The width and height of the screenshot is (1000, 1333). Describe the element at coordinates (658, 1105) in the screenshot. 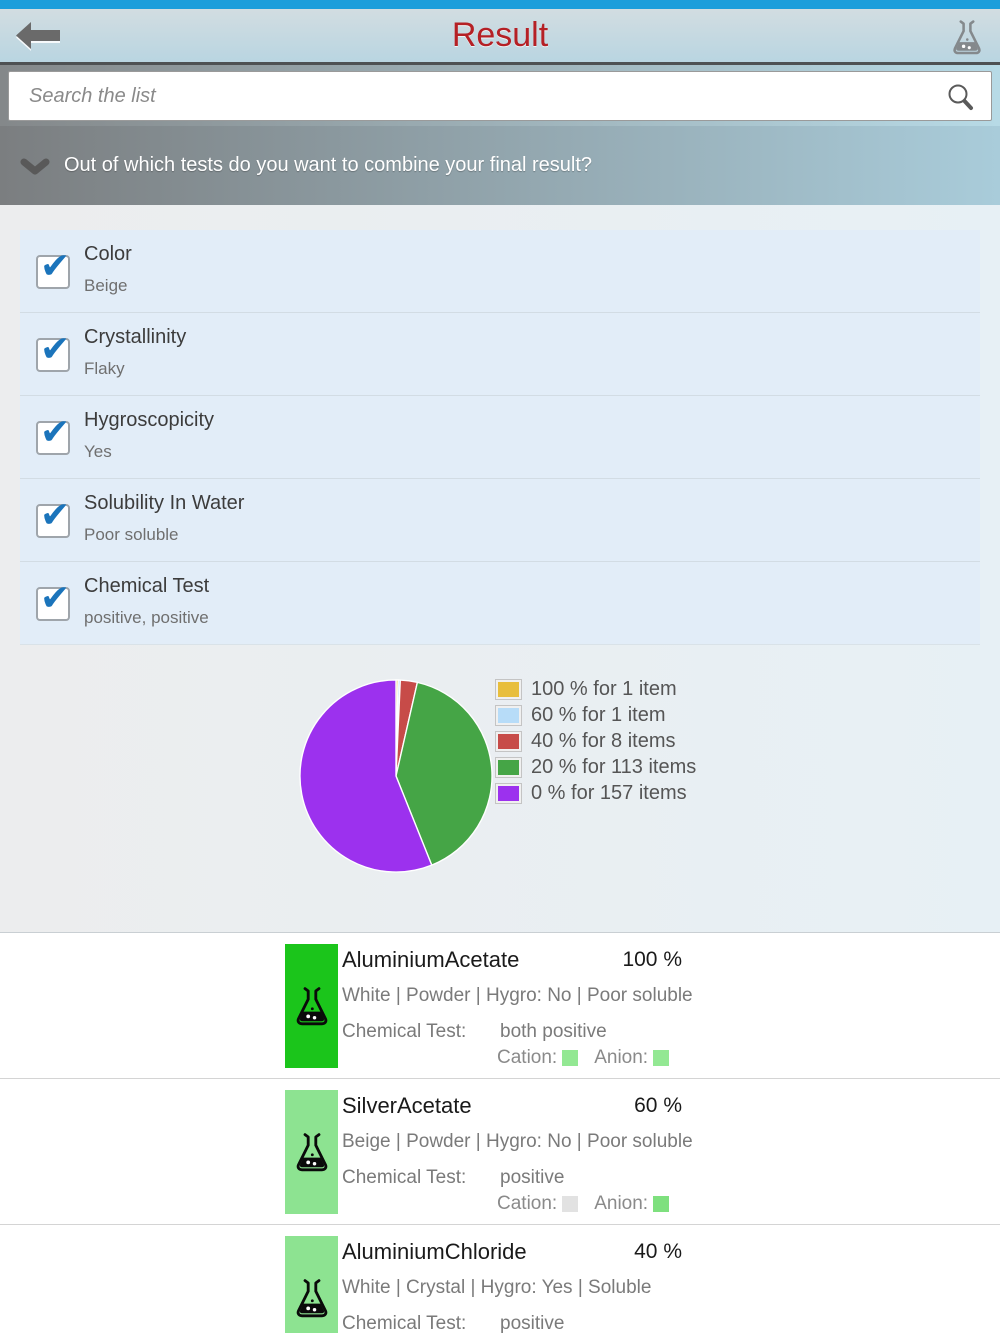

I see `match-percent: 60 %` at that location.